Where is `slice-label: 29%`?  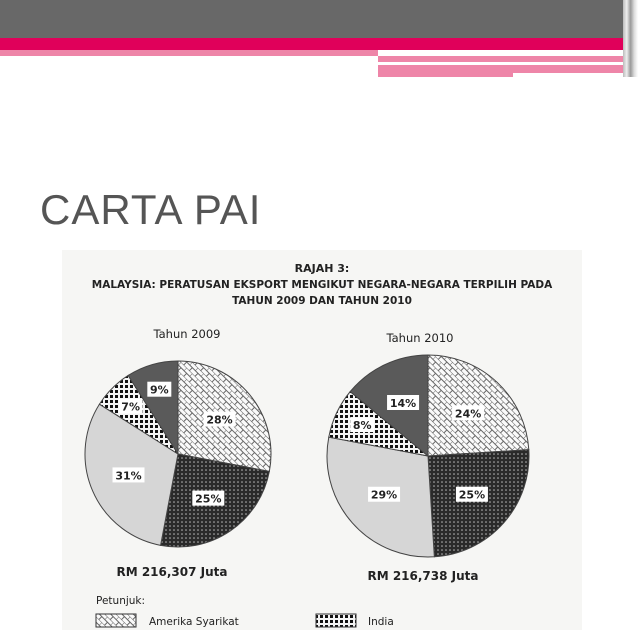
slice-label: 29% is located at coordinates (384, 495).